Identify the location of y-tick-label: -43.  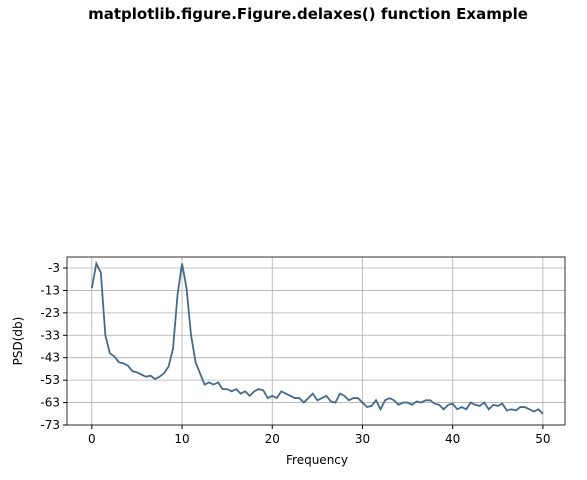
(50, 358).